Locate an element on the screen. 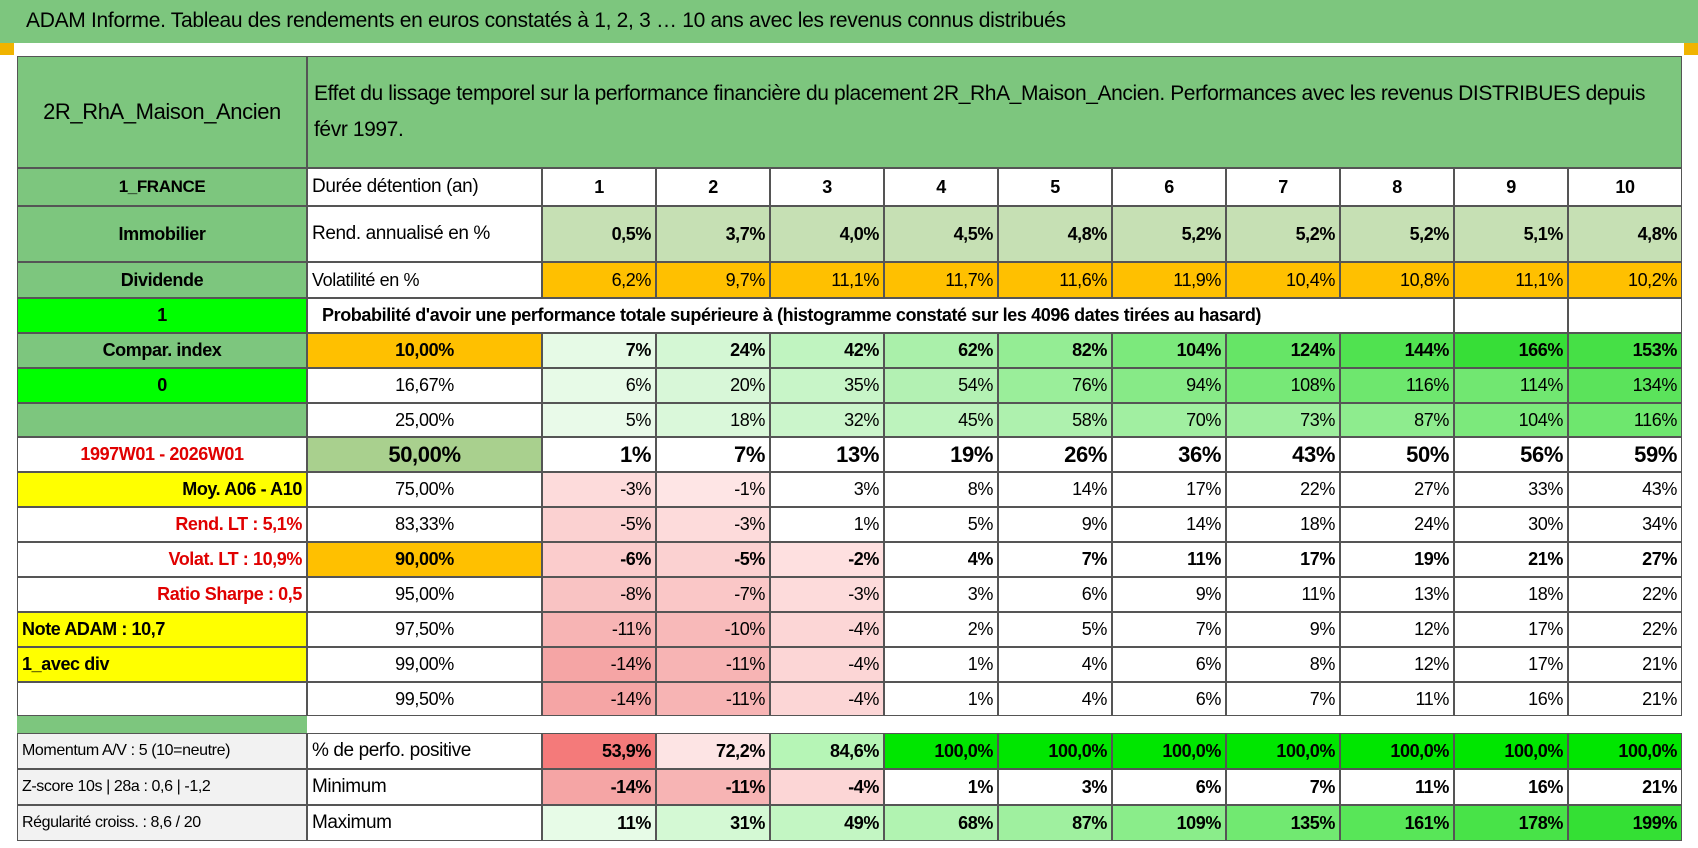 The width and height of the screenshot is (1698, 848). cell: 34% is located at coordinates (1625, 524).